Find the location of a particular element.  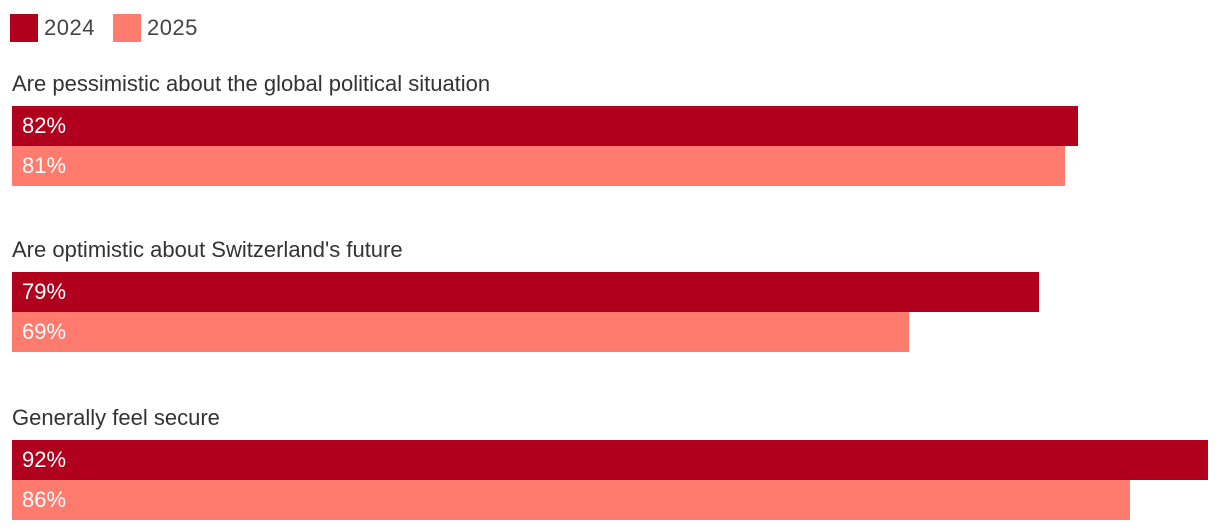

bar-2025: 69% is located at coordinates (460, 332).